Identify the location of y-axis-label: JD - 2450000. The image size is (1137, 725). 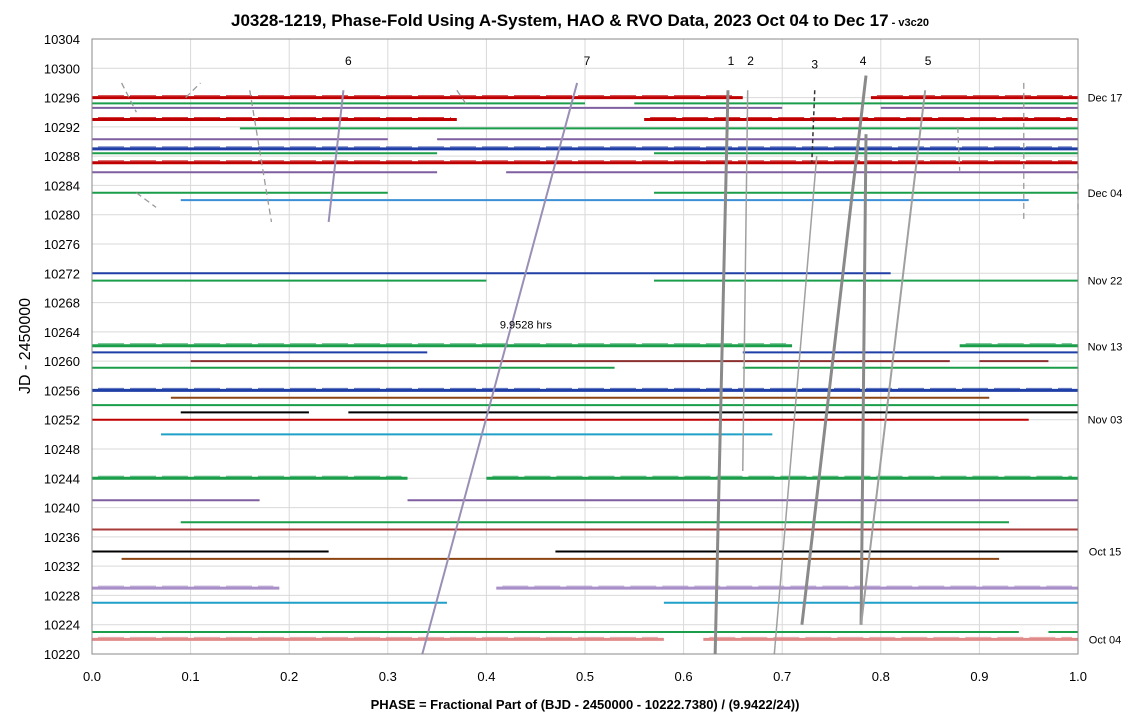
(25, 346).